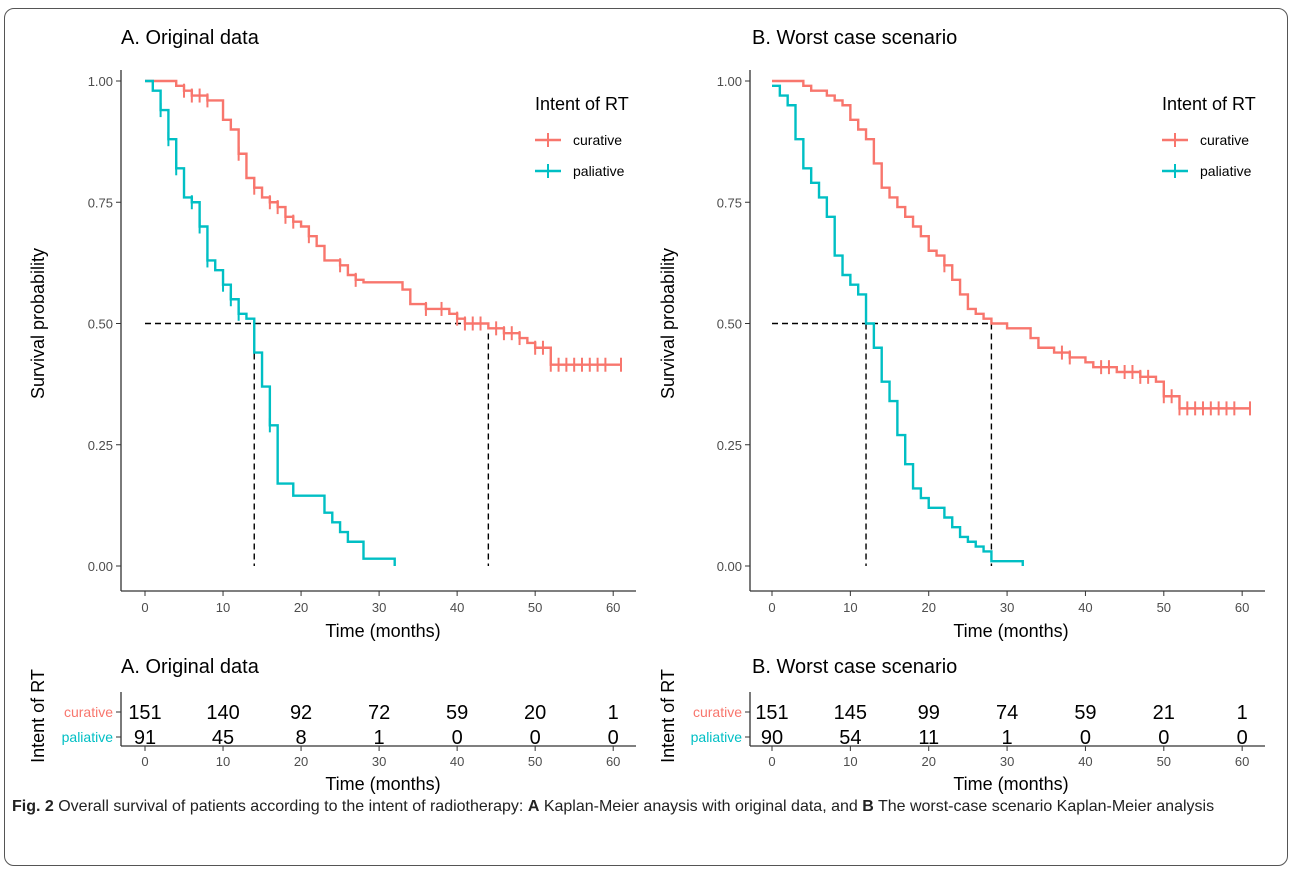 This screenshot has height=871, width=1292. Describe the element at coordinates (88, 712) in the screenshot. I see `risk-table-a-row-label-curative: curative` at that location.